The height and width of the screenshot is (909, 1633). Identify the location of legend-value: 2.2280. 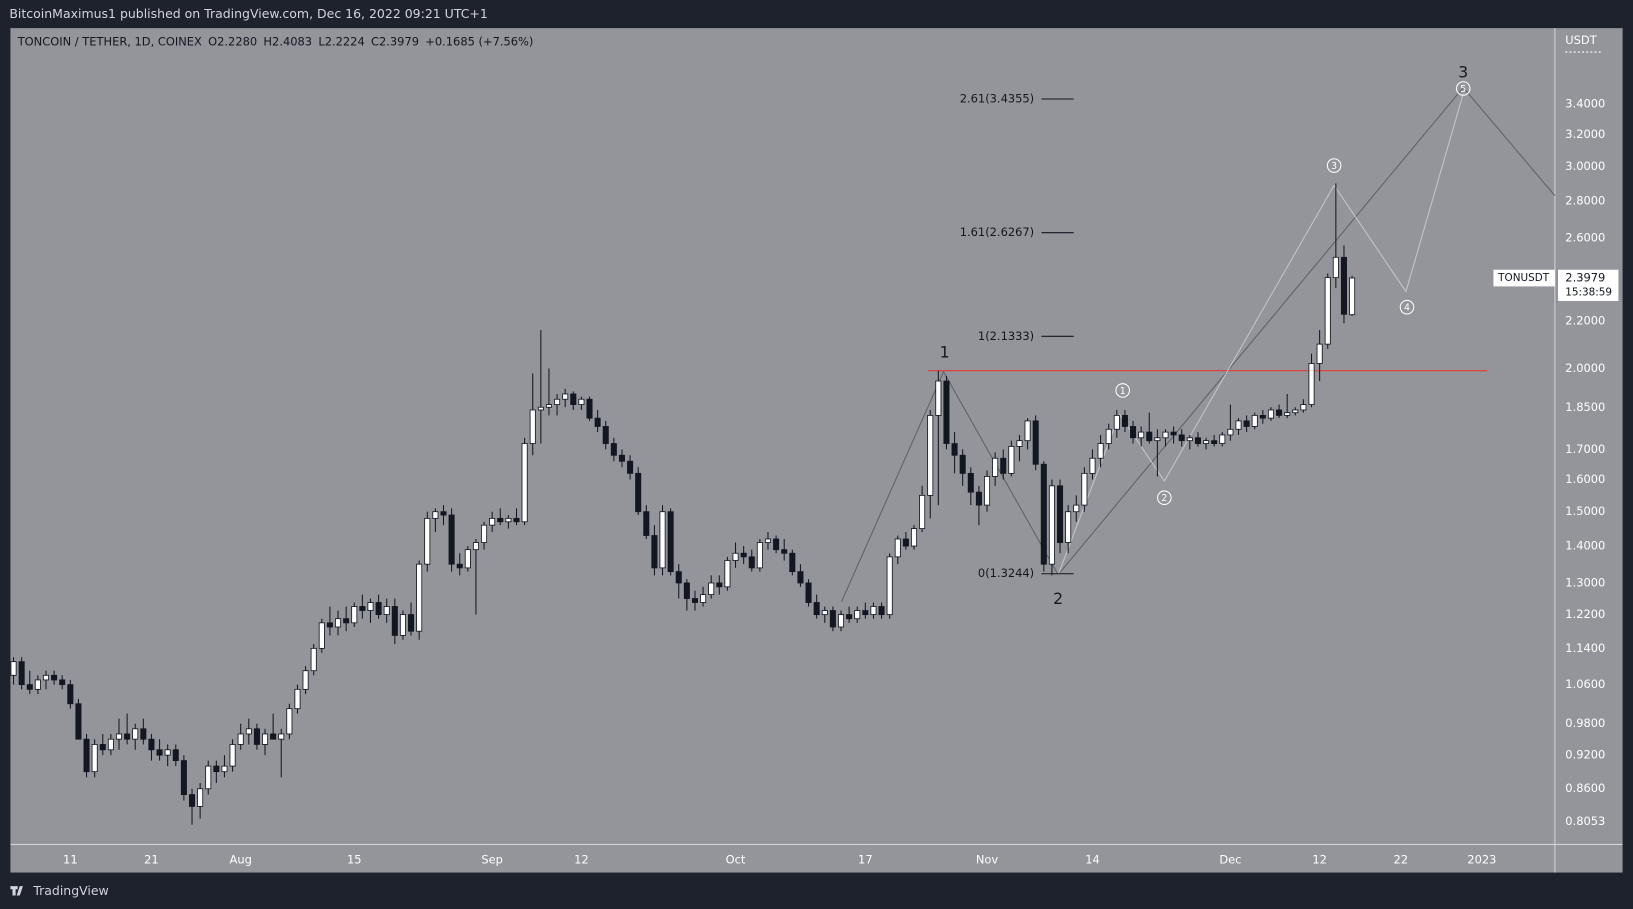
(237, 41).